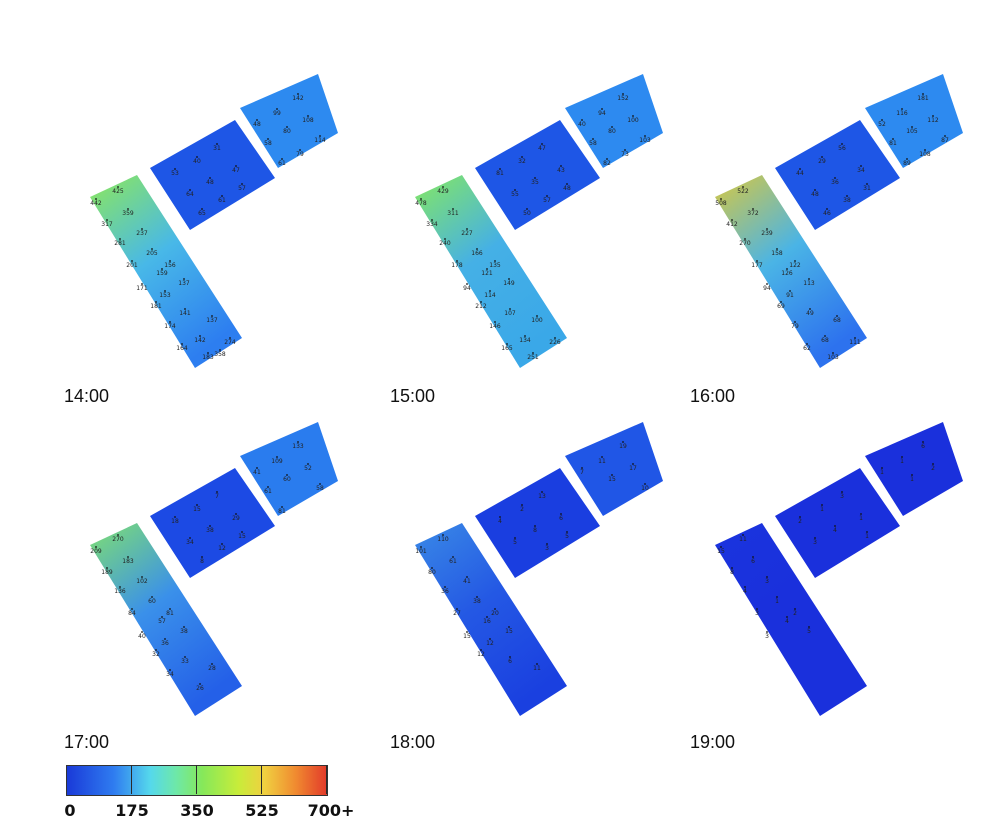 The height and width of the screenshot is (824, 998). Describe the element at coordinates (200, 688) in the screenshot. I see `sensor-value-label: 26` at that location.